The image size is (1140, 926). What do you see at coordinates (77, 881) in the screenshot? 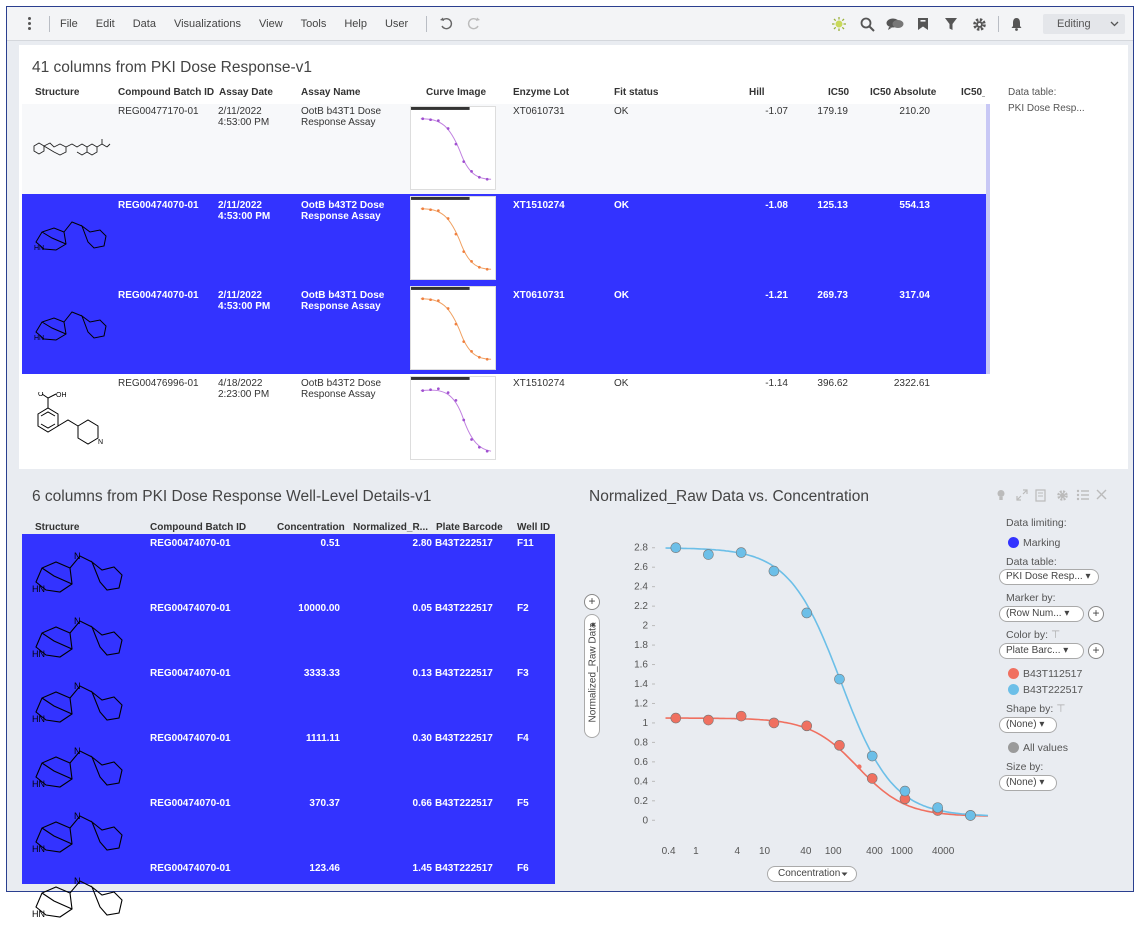
I see `svg-text: N` at bounding box center [77, 881].